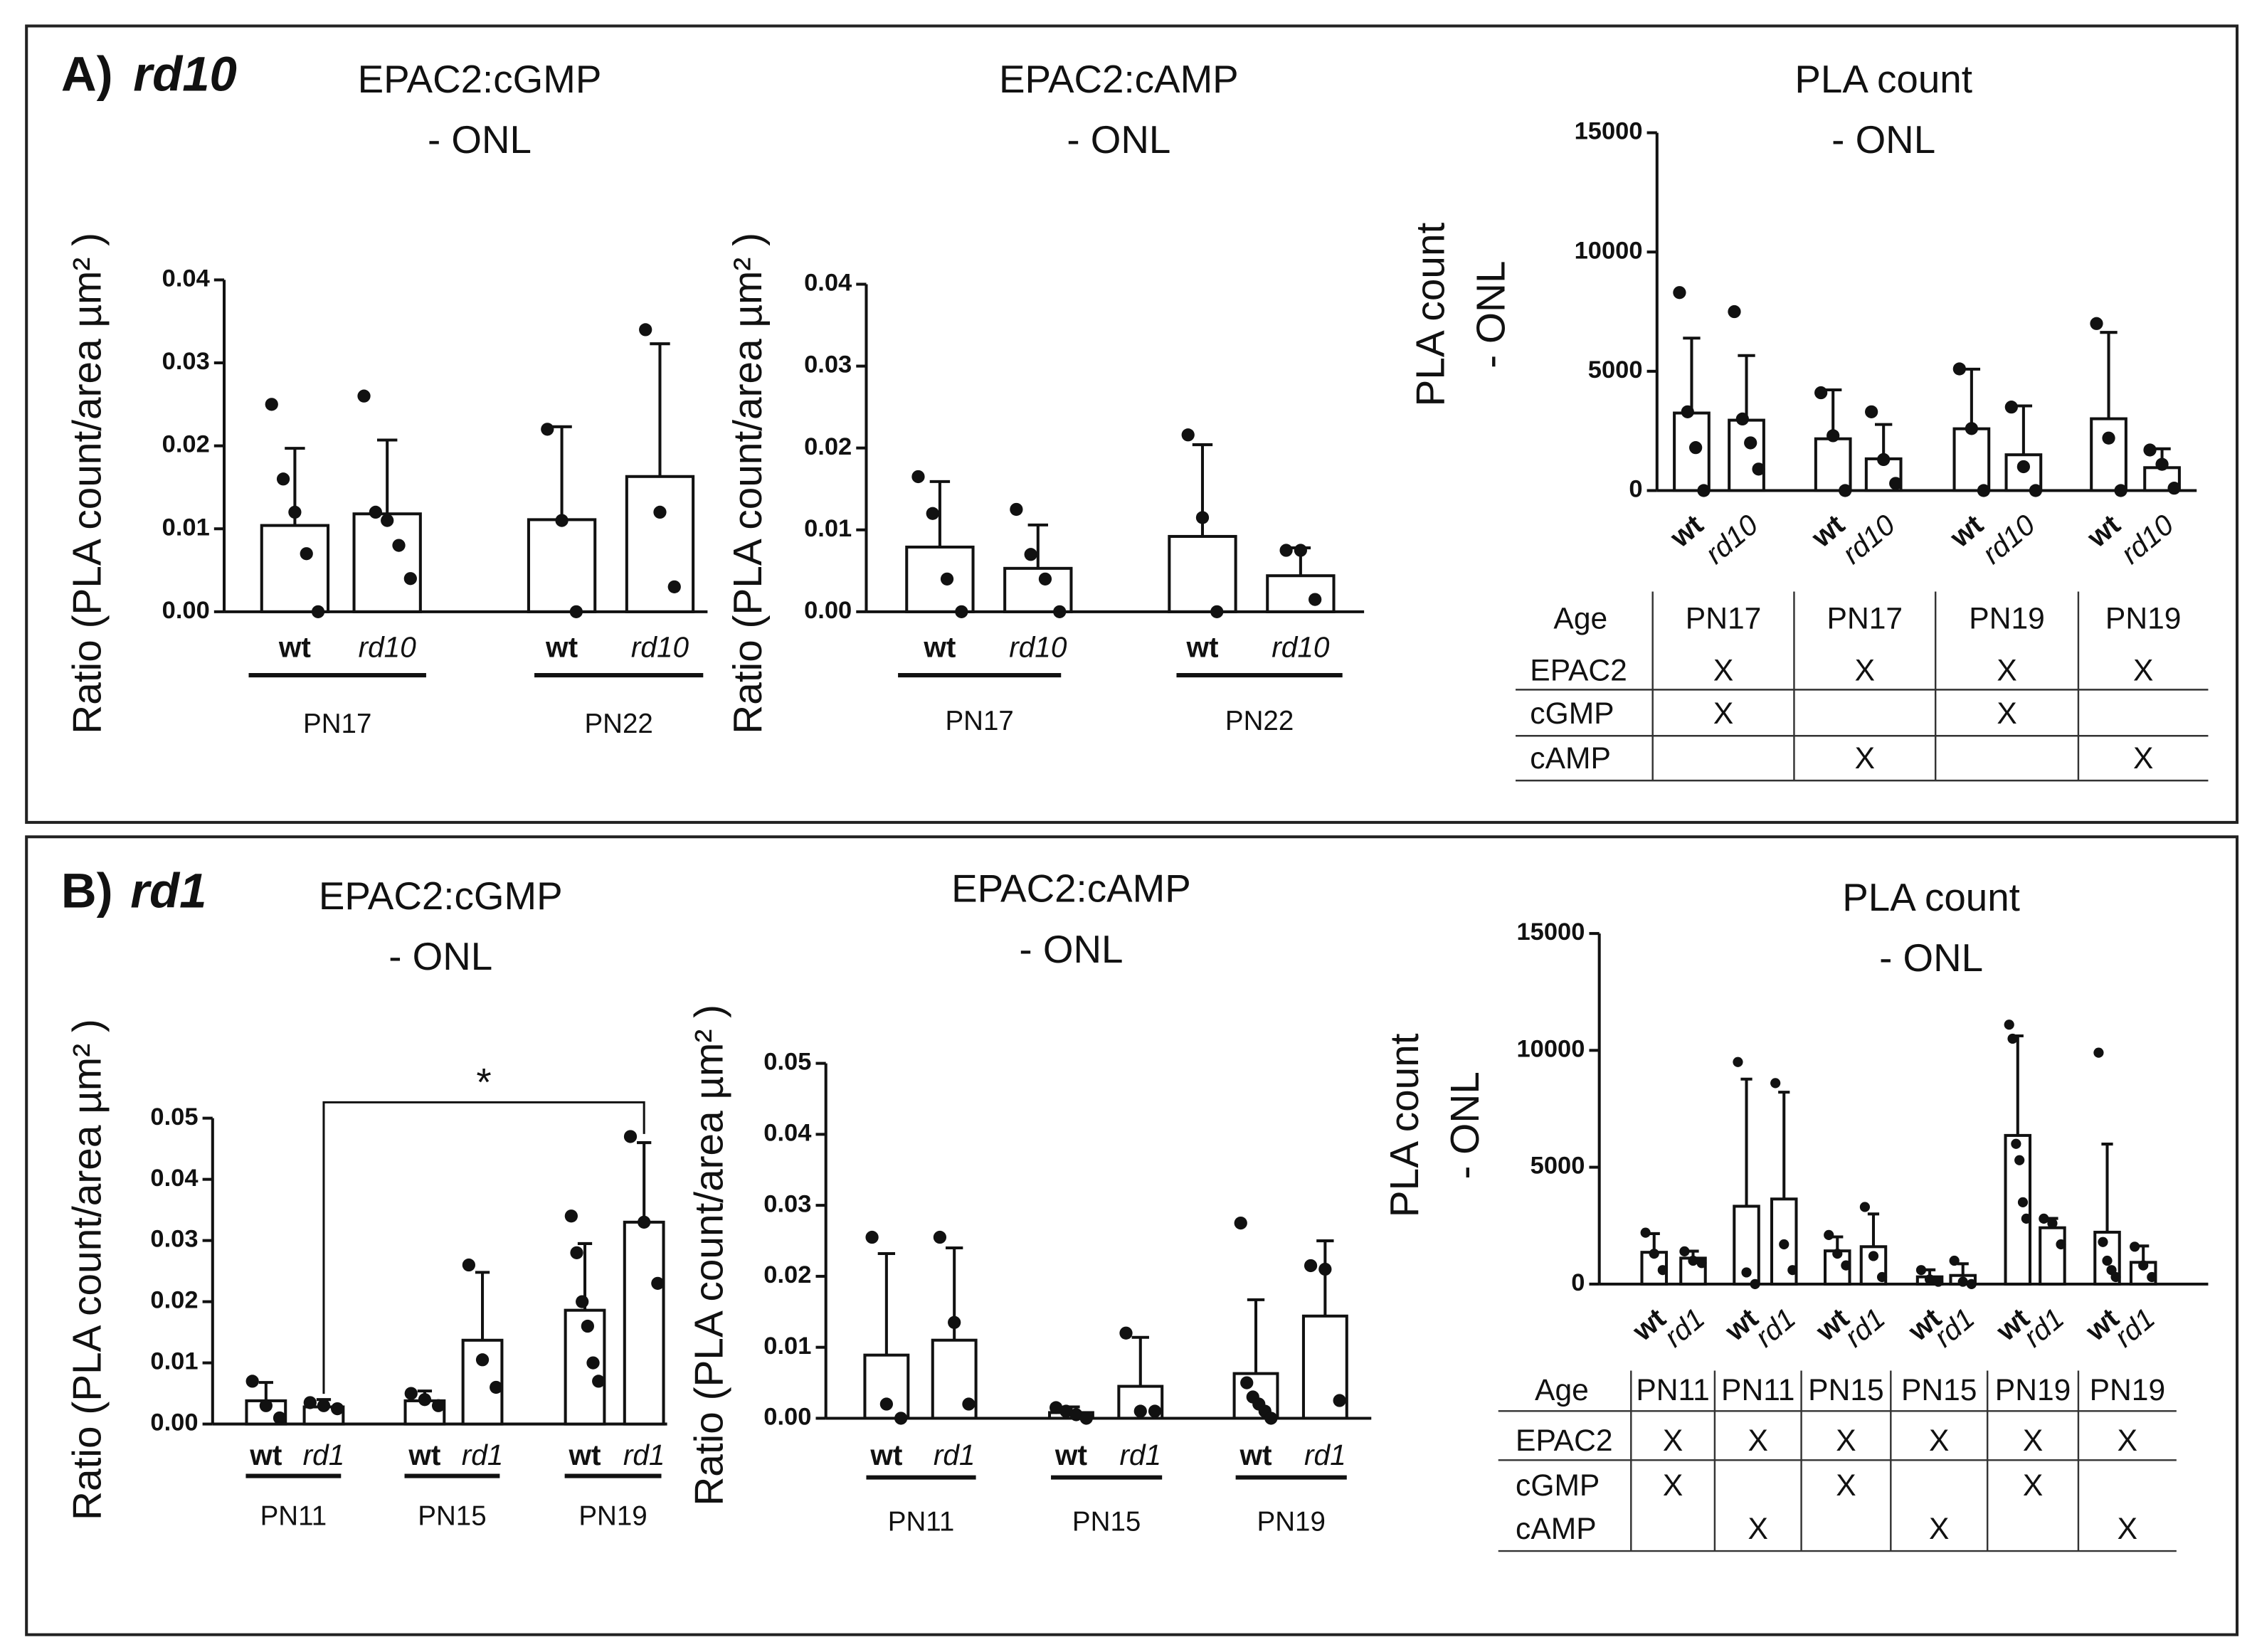 This screenshot has height=1652, width=2252. Describe the element at coordinates (452, 1516) in the screenshot. I see `group-label: PN15` at that location.